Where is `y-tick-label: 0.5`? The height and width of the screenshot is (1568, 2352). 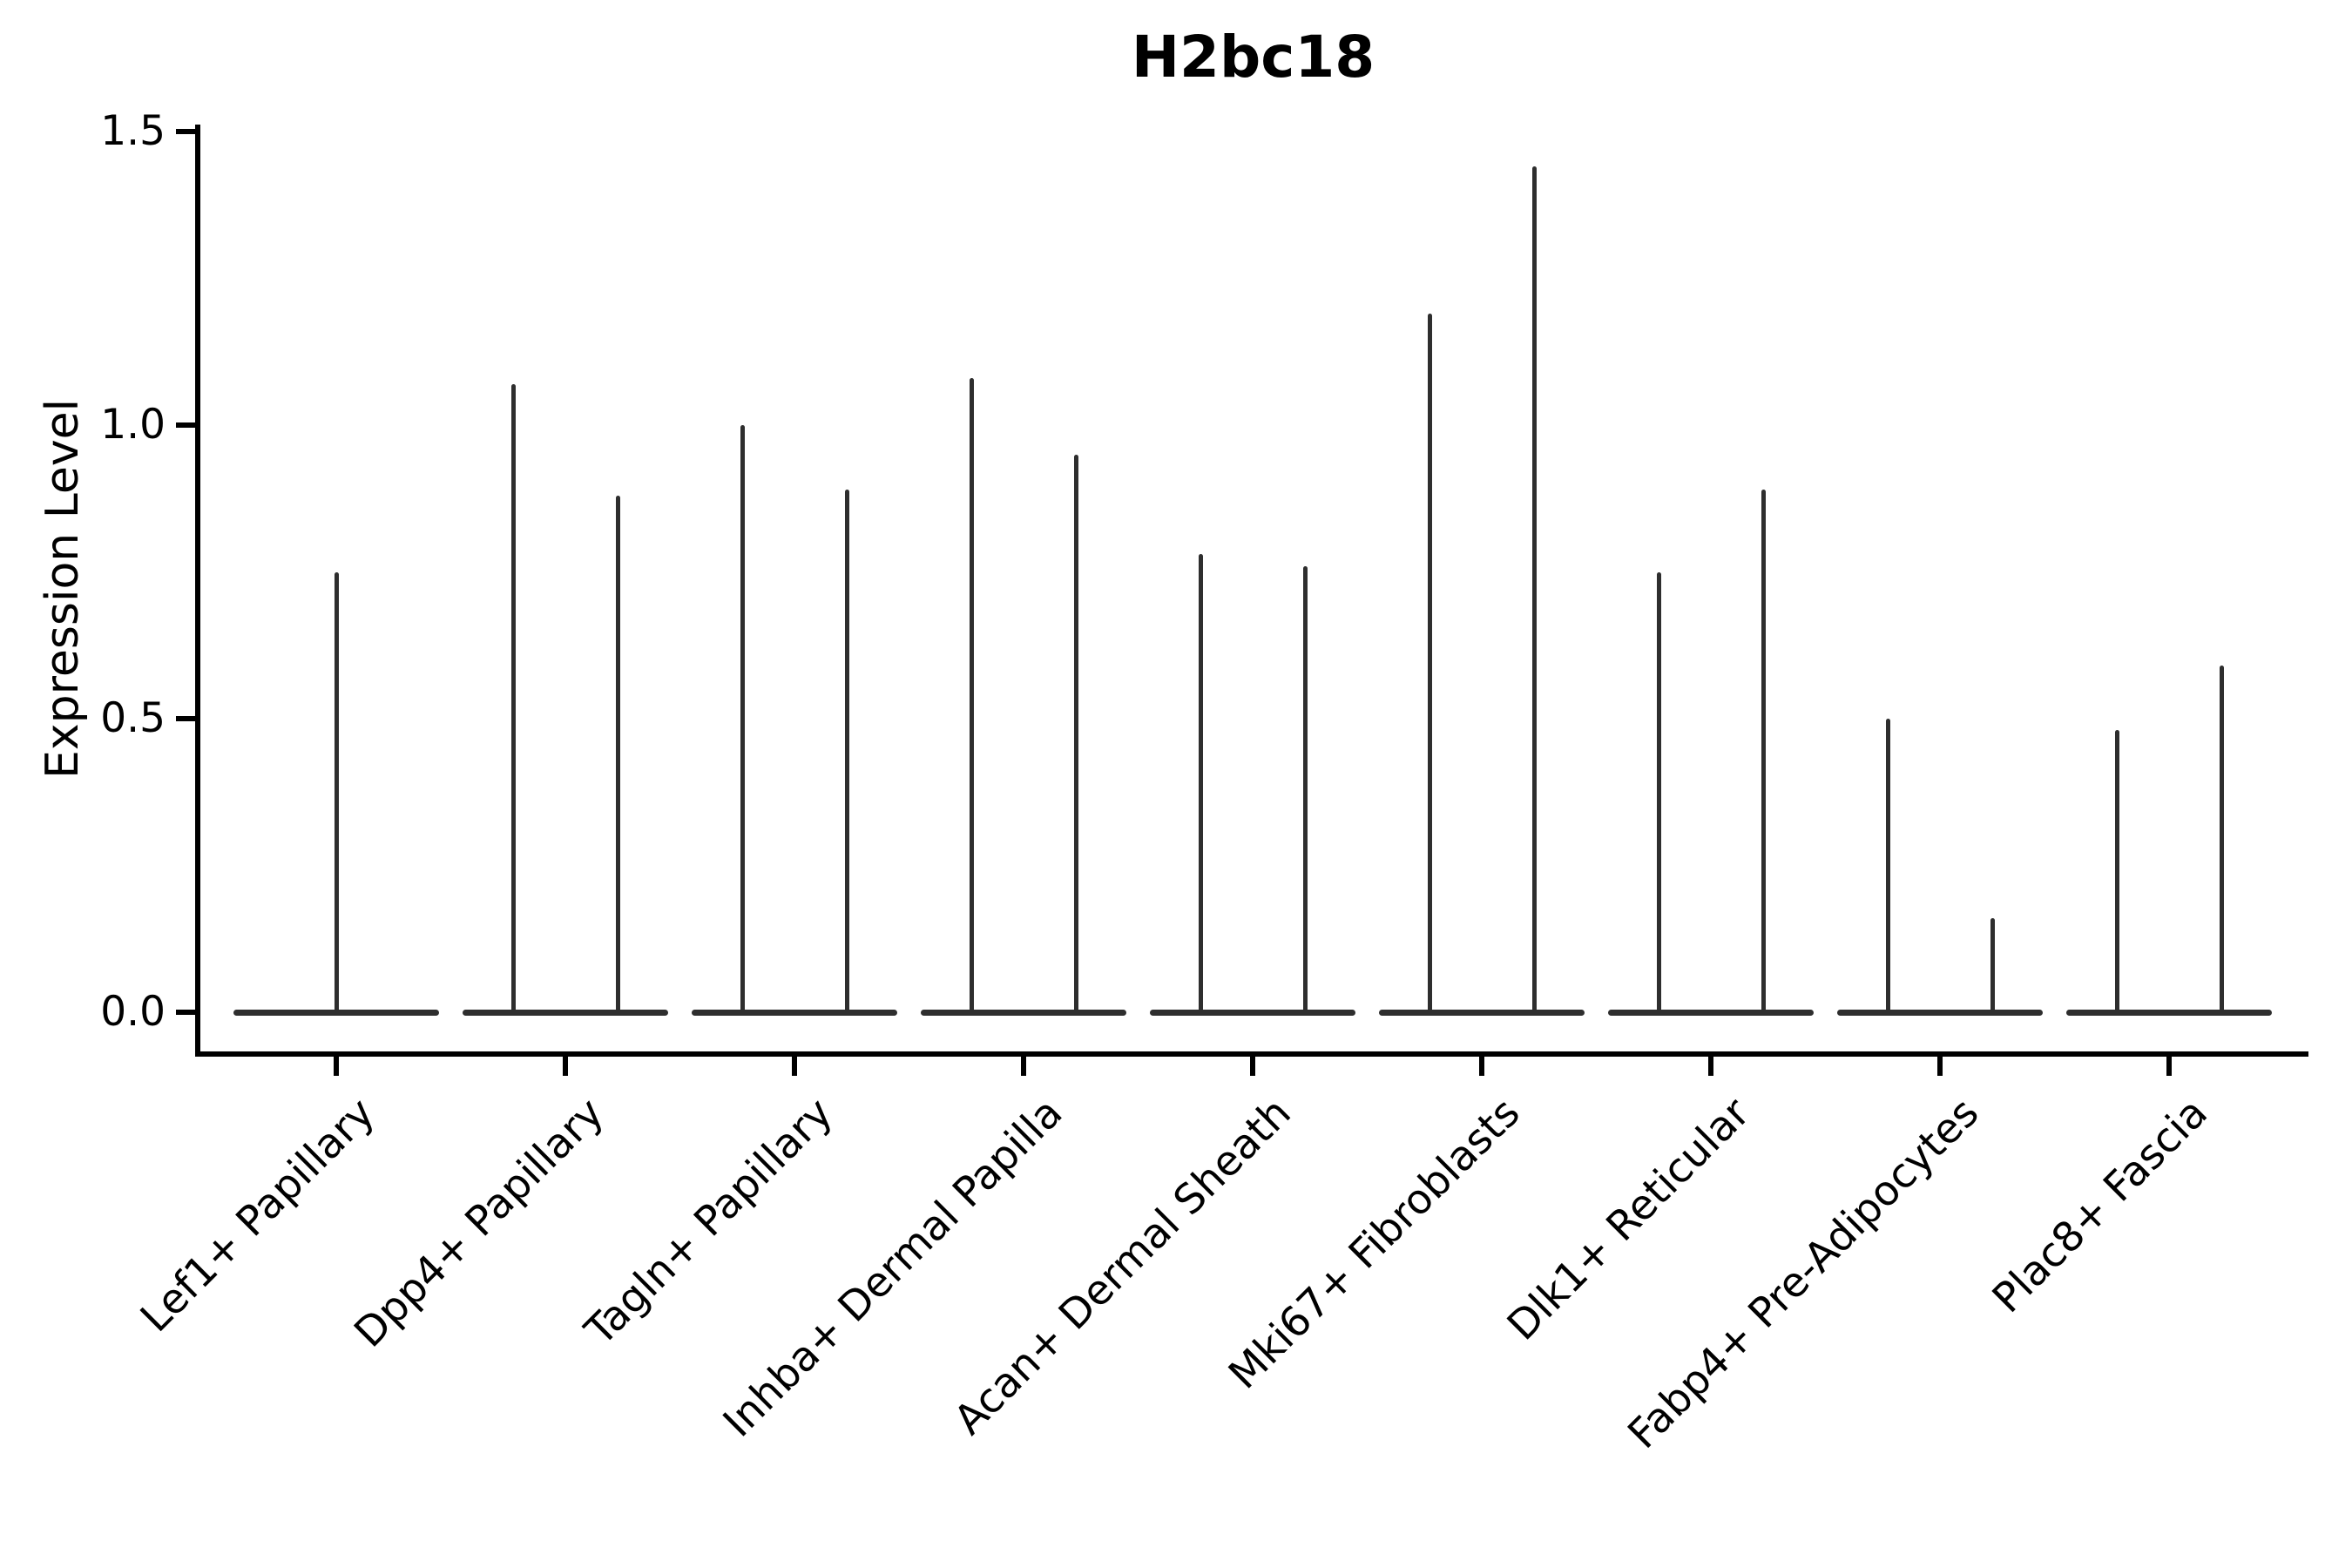 y-tick-label: 0.5 is located at coordinates (133, 718).